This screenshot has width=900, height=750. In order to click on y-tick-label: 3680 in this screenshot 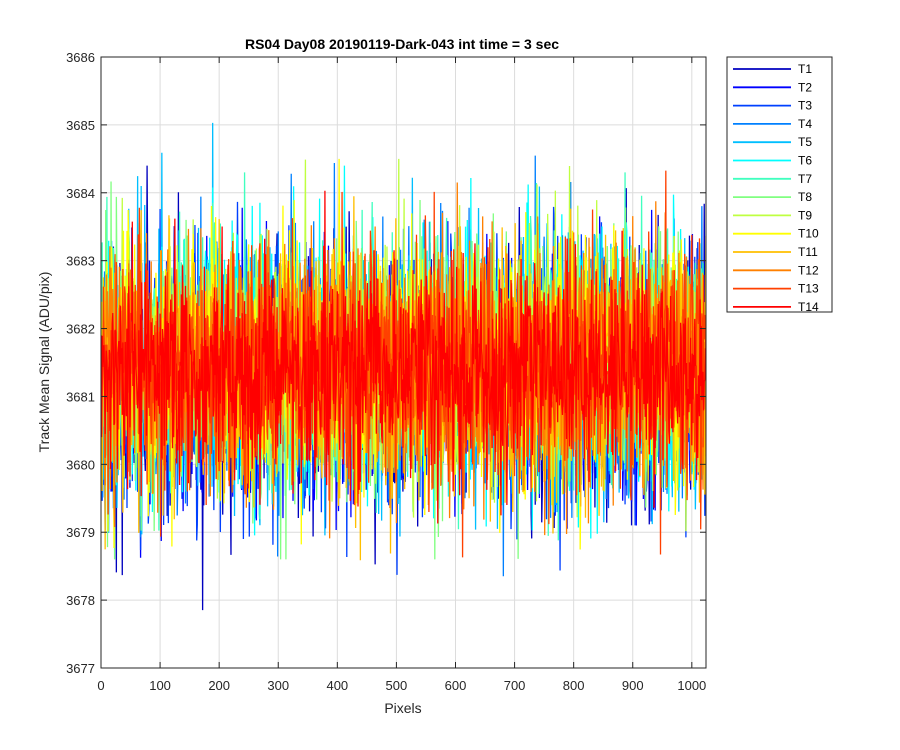, I will do `click(80, 464)`.